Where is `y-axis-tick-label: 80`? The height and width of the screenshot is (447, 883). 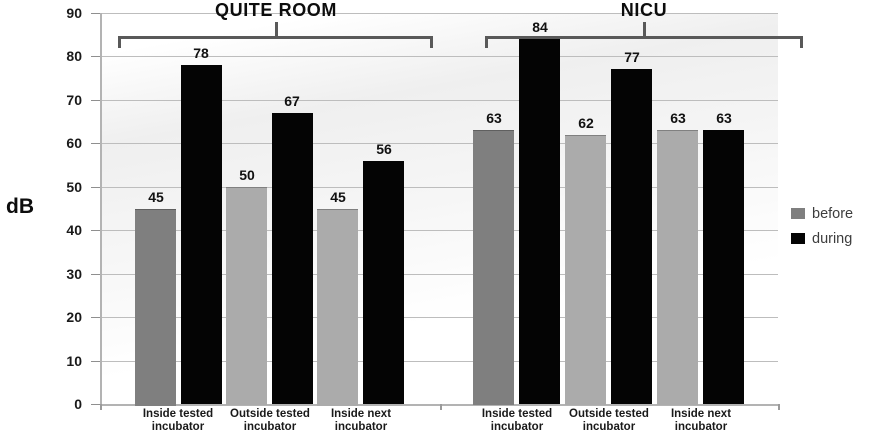
y-axis-tick-label: 80 is located at coordinates (74, 56).